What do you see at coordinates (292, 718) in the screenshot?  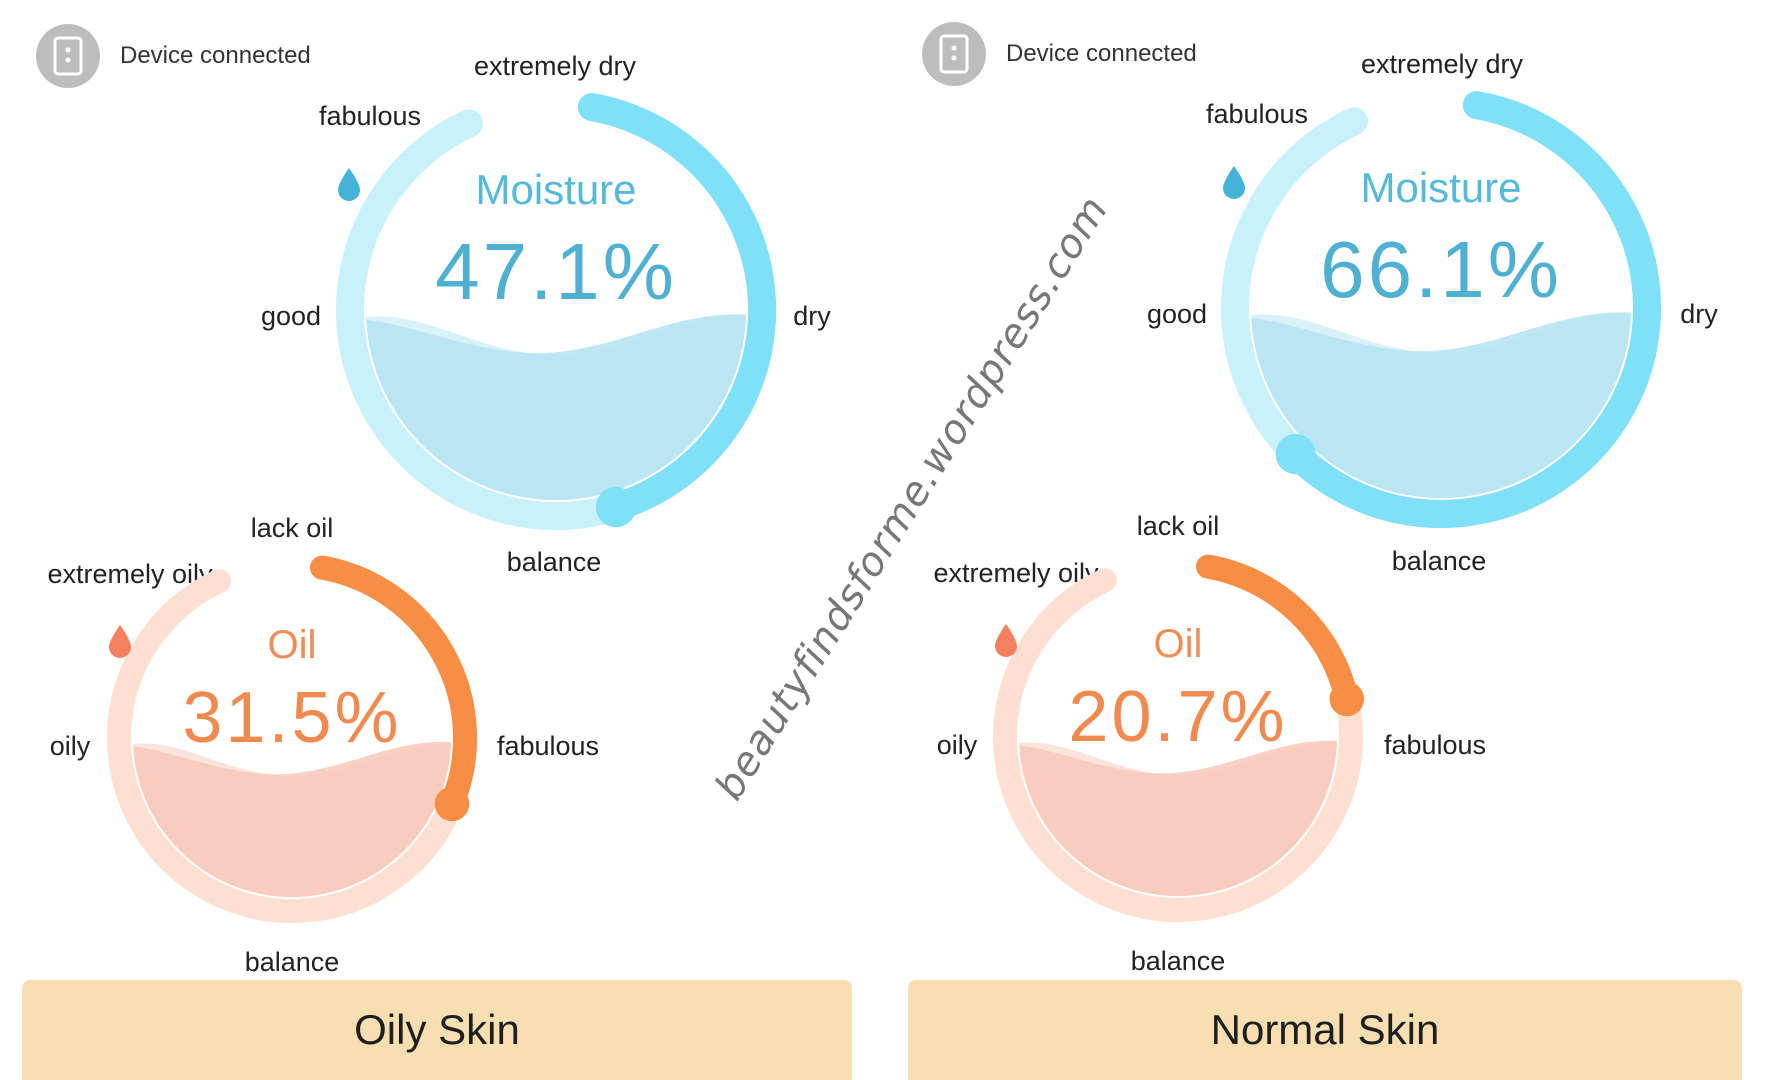 I see `oil-value: 31.5%` at bounding box center [292, 718].